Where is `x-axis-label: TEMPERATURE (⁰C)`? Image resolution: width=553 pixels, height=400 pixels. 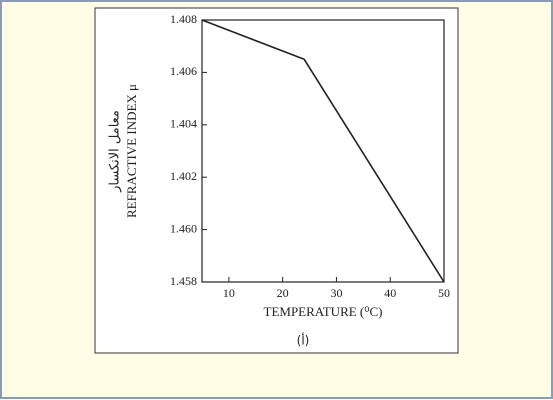 x-axis-label: TEMPERATURE (⁰C) is located at coordinates (323, 311).